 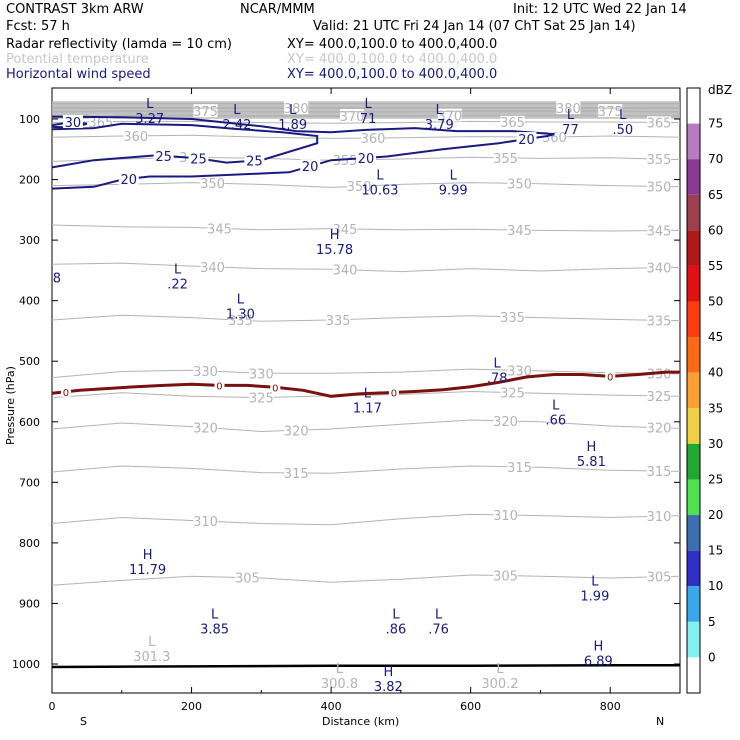 What do you see at coordinates (715, 444) in the screenshot?
I see `colorbar-level-label: 30` at bounding box center [715, 444].